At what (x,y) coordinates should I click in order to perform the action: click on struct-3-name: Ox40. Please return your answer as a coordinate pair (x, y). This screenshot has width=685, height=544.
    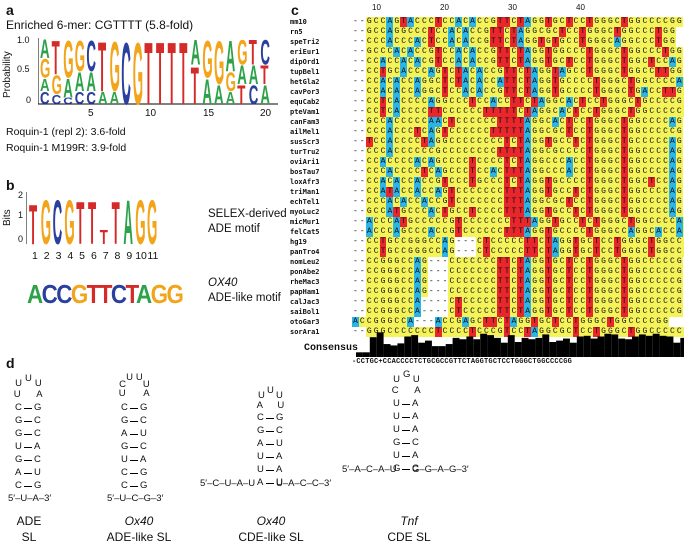
    Looking at the image, I should click on (271, 521).